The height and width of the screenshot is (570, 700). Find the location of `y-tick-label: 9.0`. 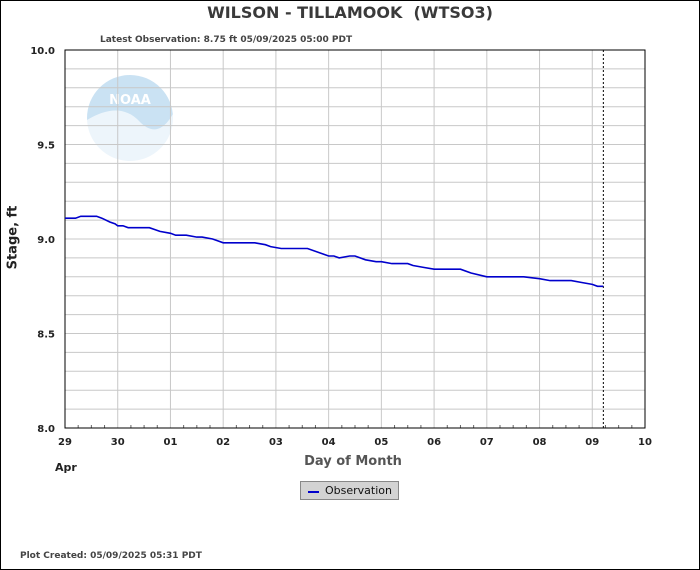

y-tick-label: 9.0 is located at coordinates (46, 240).